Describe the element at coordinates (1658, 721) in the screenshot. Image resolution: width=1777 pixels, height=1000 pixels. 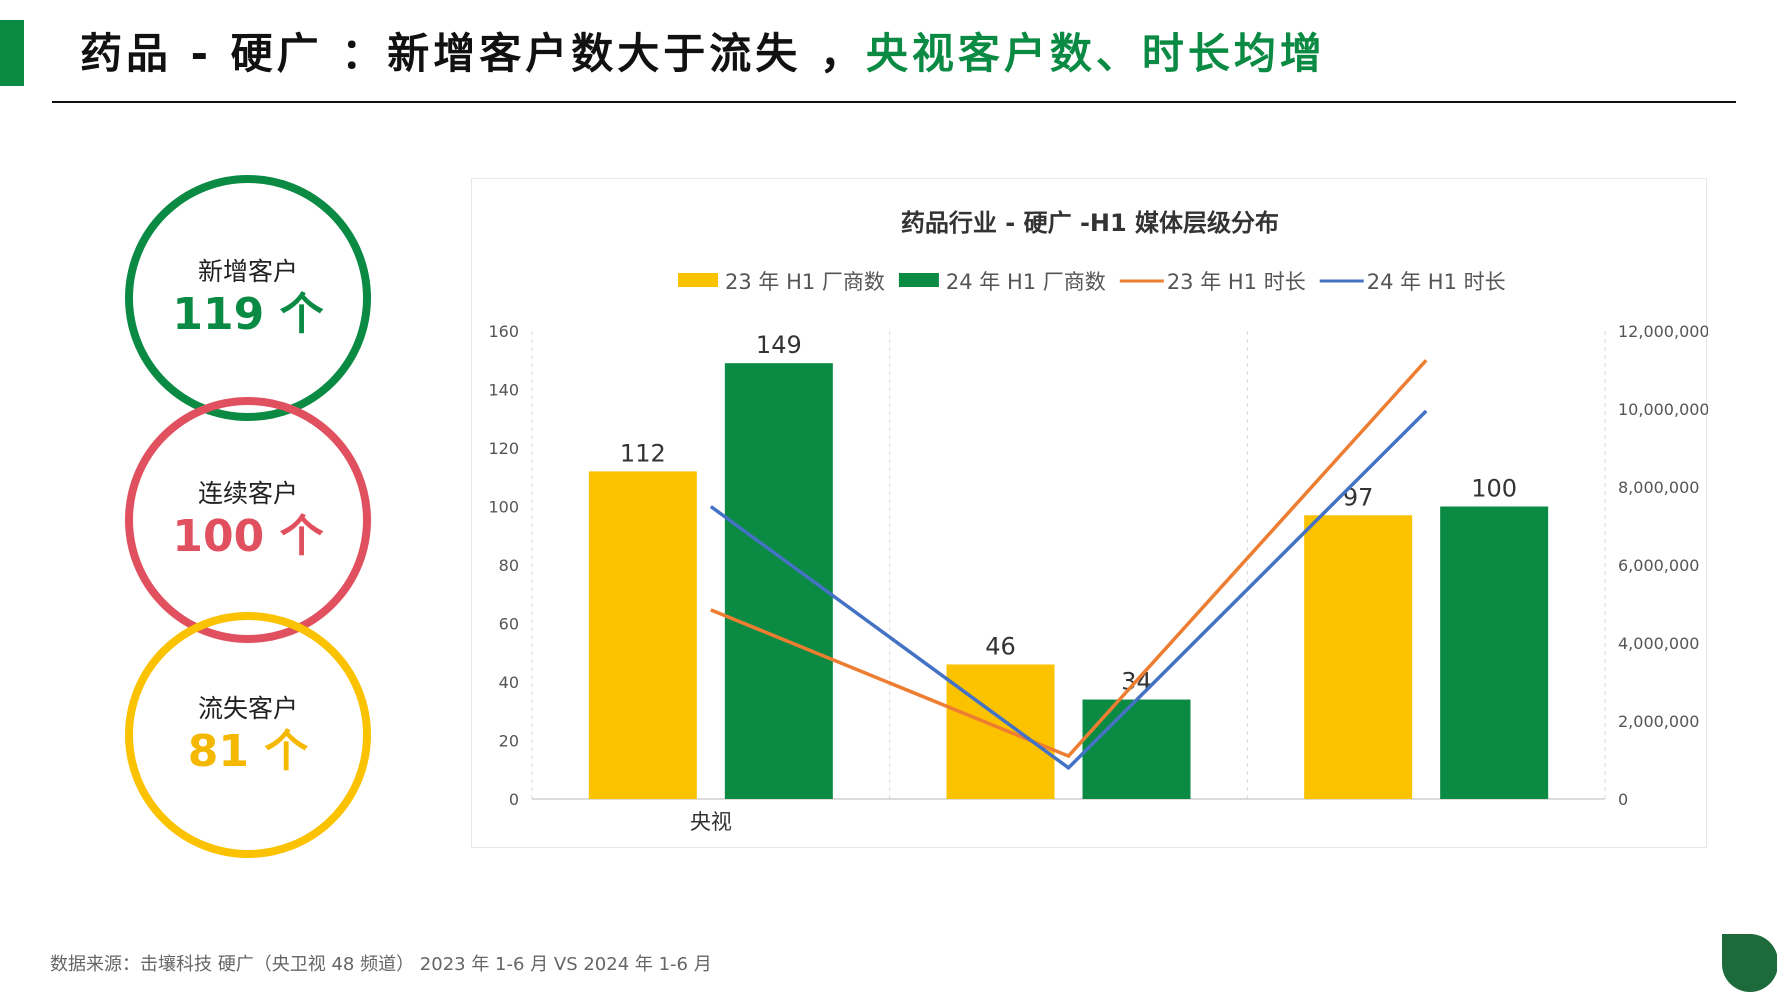
I see `y-right-tick-1: 2,000,000` at that location.